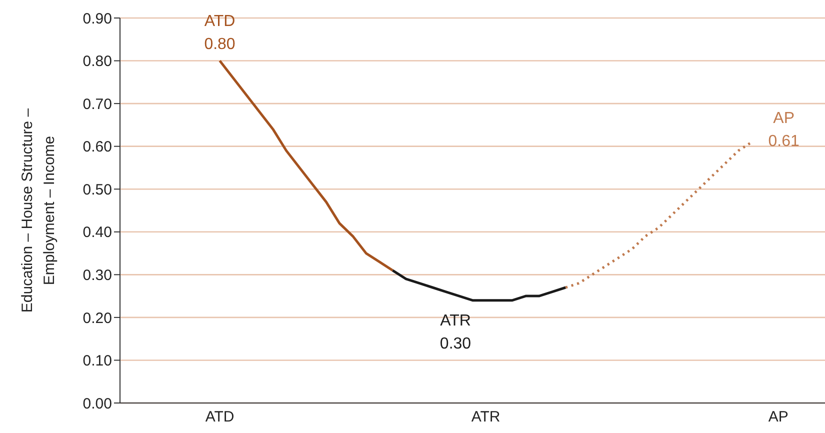 Image resolution: width=825 pixels, height=433 pixels. What do you see at coordinates (784, 130) in the screenshot?
I see `annotation: AP 0.61` at bounding box center [784, 130].